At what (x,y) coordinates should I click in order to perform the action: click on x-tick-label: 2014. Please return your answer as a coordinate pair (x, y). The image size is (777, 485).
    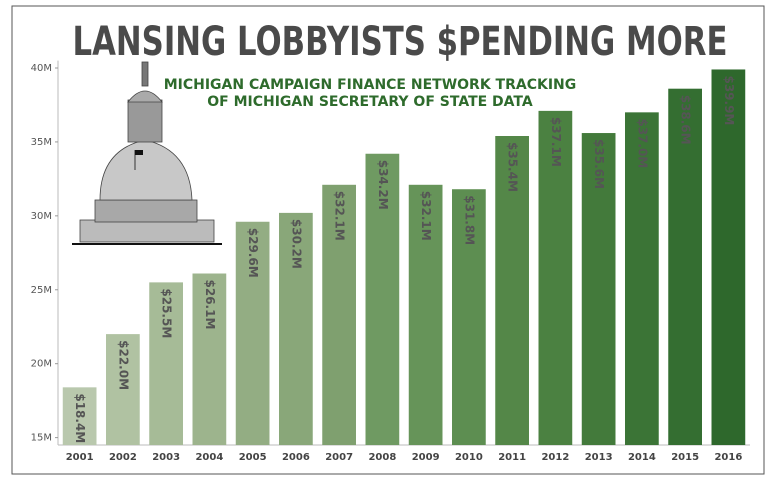
    Looking at the image, I should click on (642, 457).